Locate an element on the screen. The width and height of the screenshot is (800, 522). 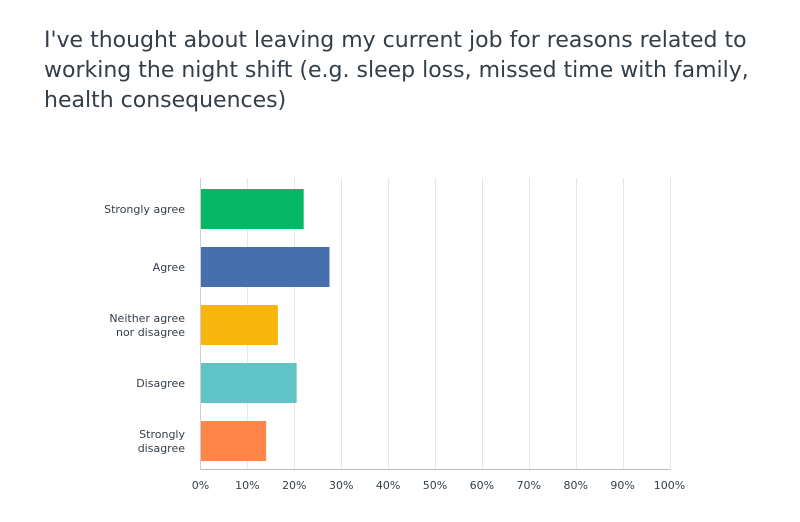
x-tick-label: 30% is located at coordinates (341, 485).